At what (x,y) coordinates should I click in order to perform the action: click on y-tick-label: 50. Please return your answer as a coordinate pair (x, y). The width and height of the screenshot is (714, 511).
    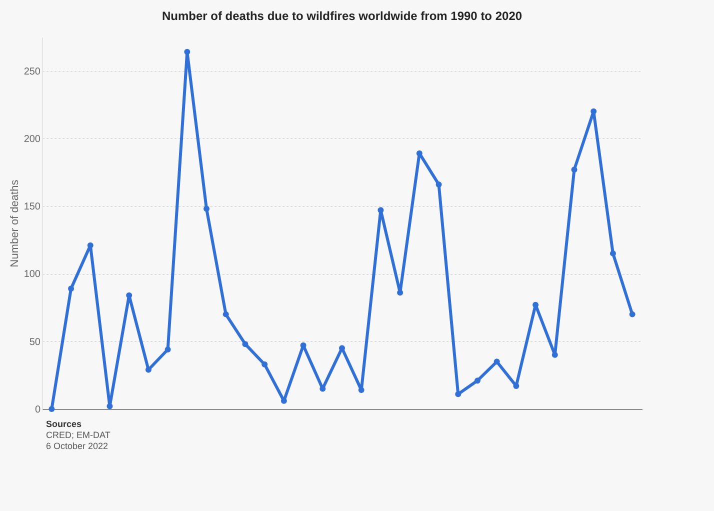
    Looking at the image, I should click on (35, 342).